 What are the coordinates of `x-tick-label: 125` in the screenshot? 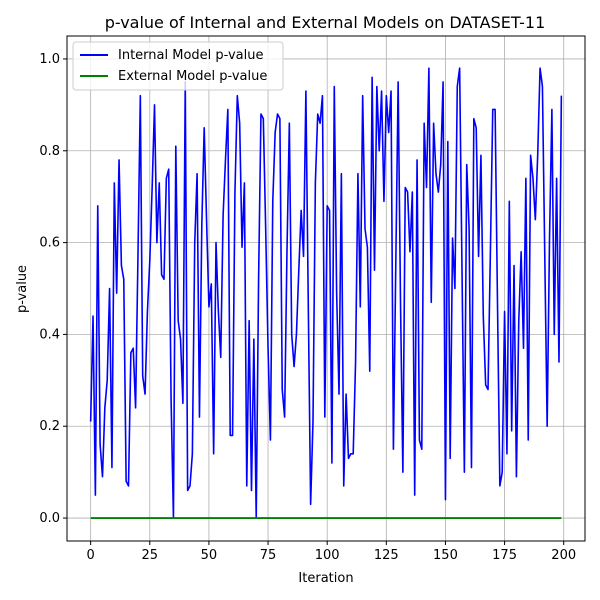 It's located at (386, 555).